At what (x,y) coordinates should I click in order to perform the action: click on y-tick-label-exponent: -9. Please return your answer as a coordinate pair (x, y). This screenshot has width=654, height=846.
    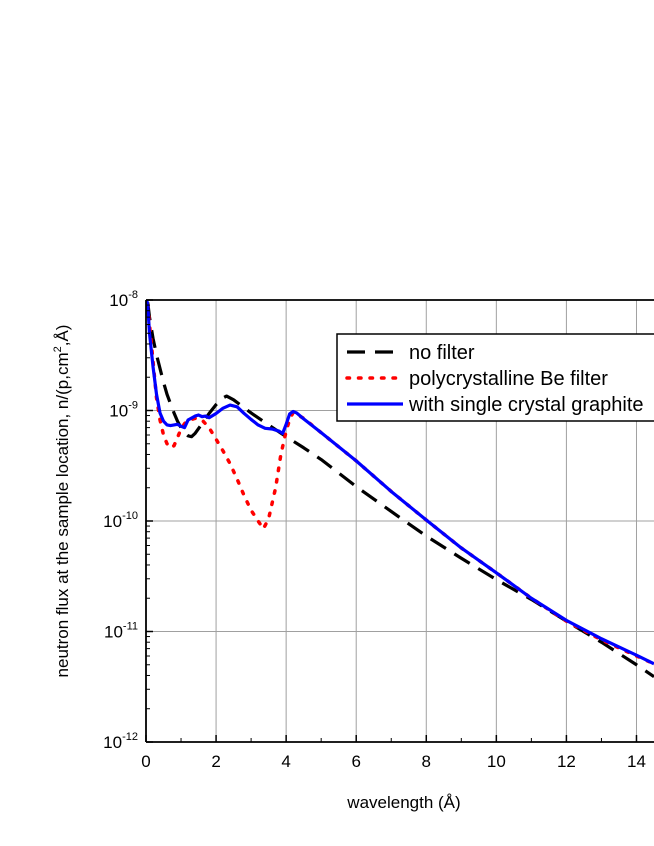
    Looking at the image, I should click on (133, 406).